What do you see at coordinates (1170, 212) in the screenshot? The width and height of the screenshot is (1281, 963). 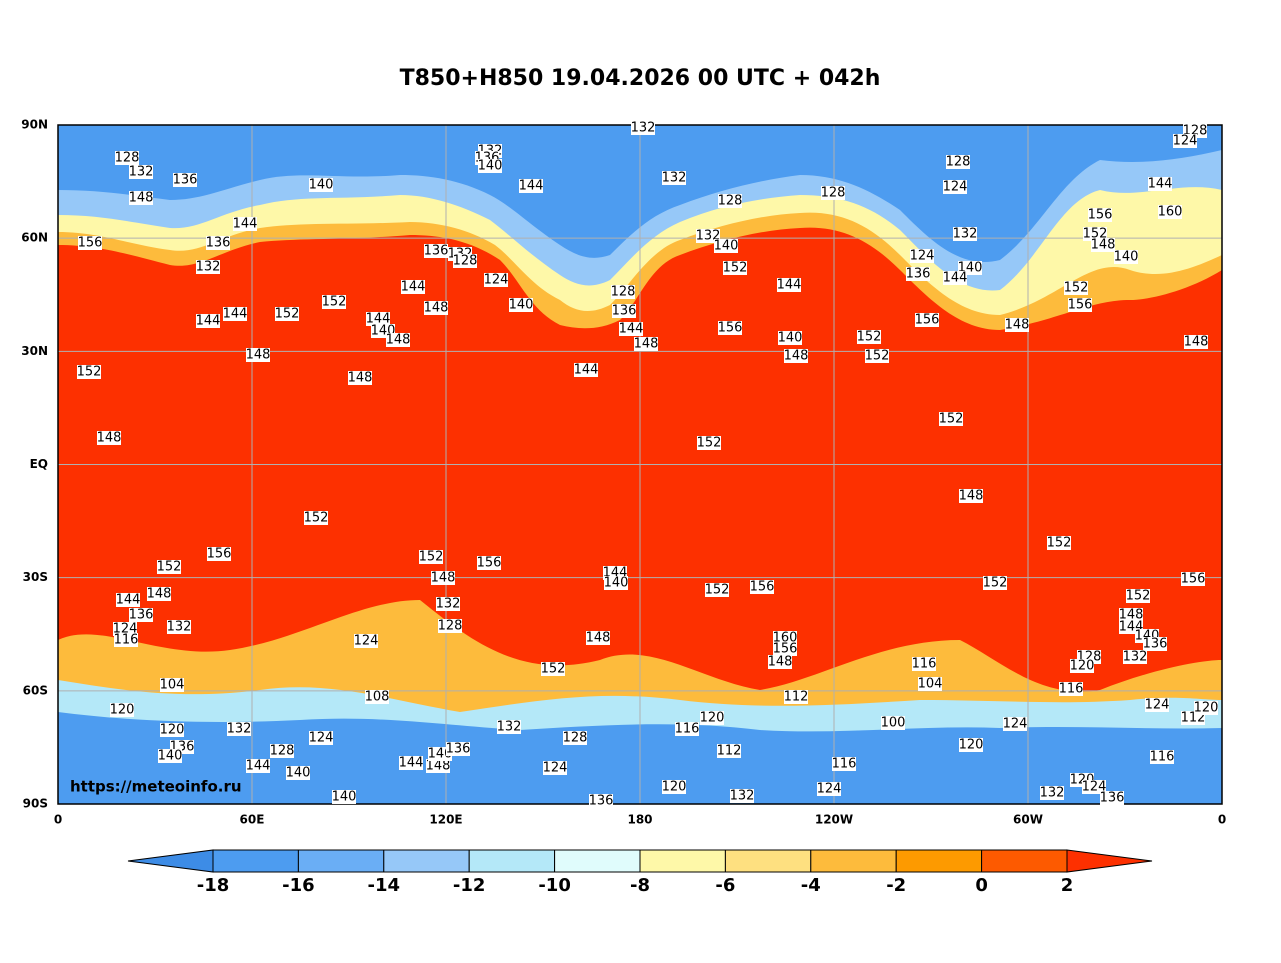 I see `contour-label: 160` at bounding box center [1170, 212].